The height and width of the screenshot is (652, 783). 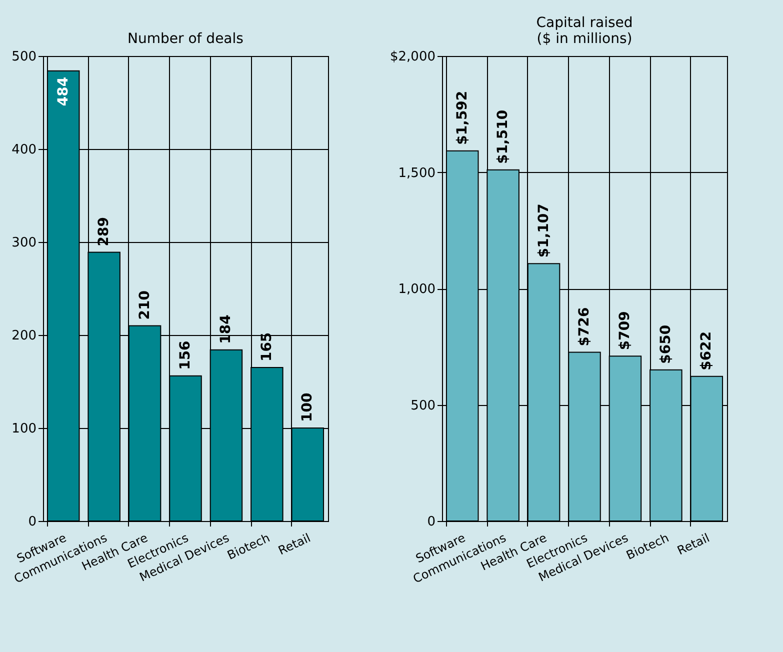 I want to click on data-label: $1,107, so click(x=544, y=231).